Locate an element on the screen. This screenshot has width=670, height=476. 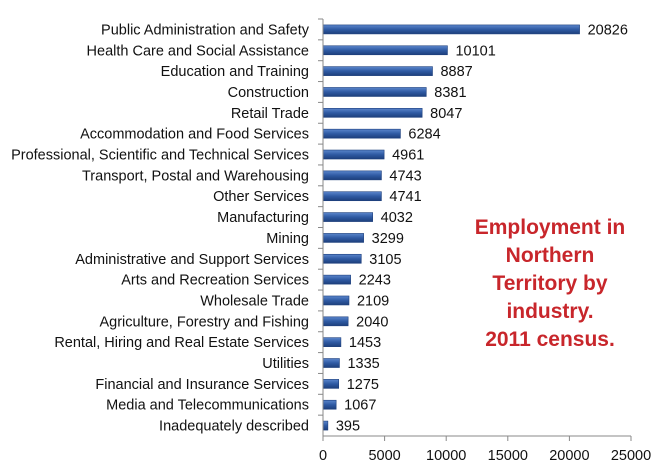
value-label: 395 is located at coordinates (348, 427).